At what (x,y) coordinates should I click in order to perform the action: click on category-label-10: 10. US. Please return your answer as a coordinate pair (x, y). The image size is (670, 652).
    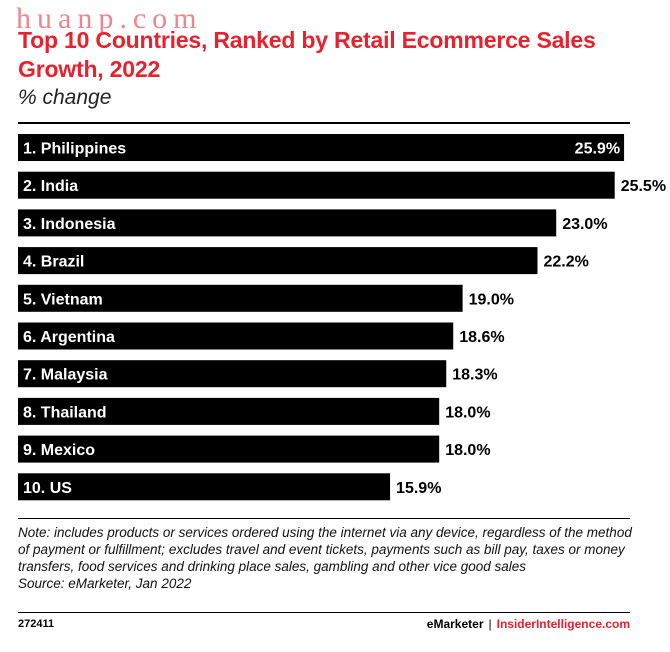
    Looking at the image, I should click on (47, 488).